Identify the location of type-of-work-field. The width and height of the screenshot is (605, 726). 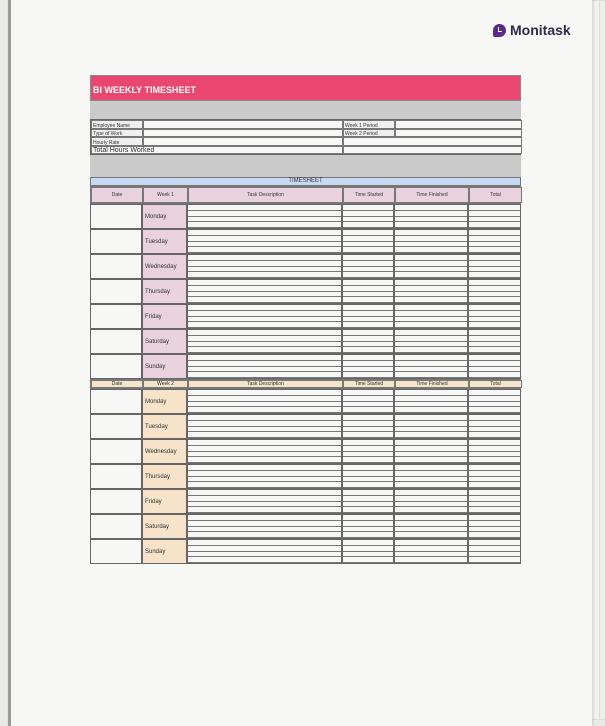
(243, 132).